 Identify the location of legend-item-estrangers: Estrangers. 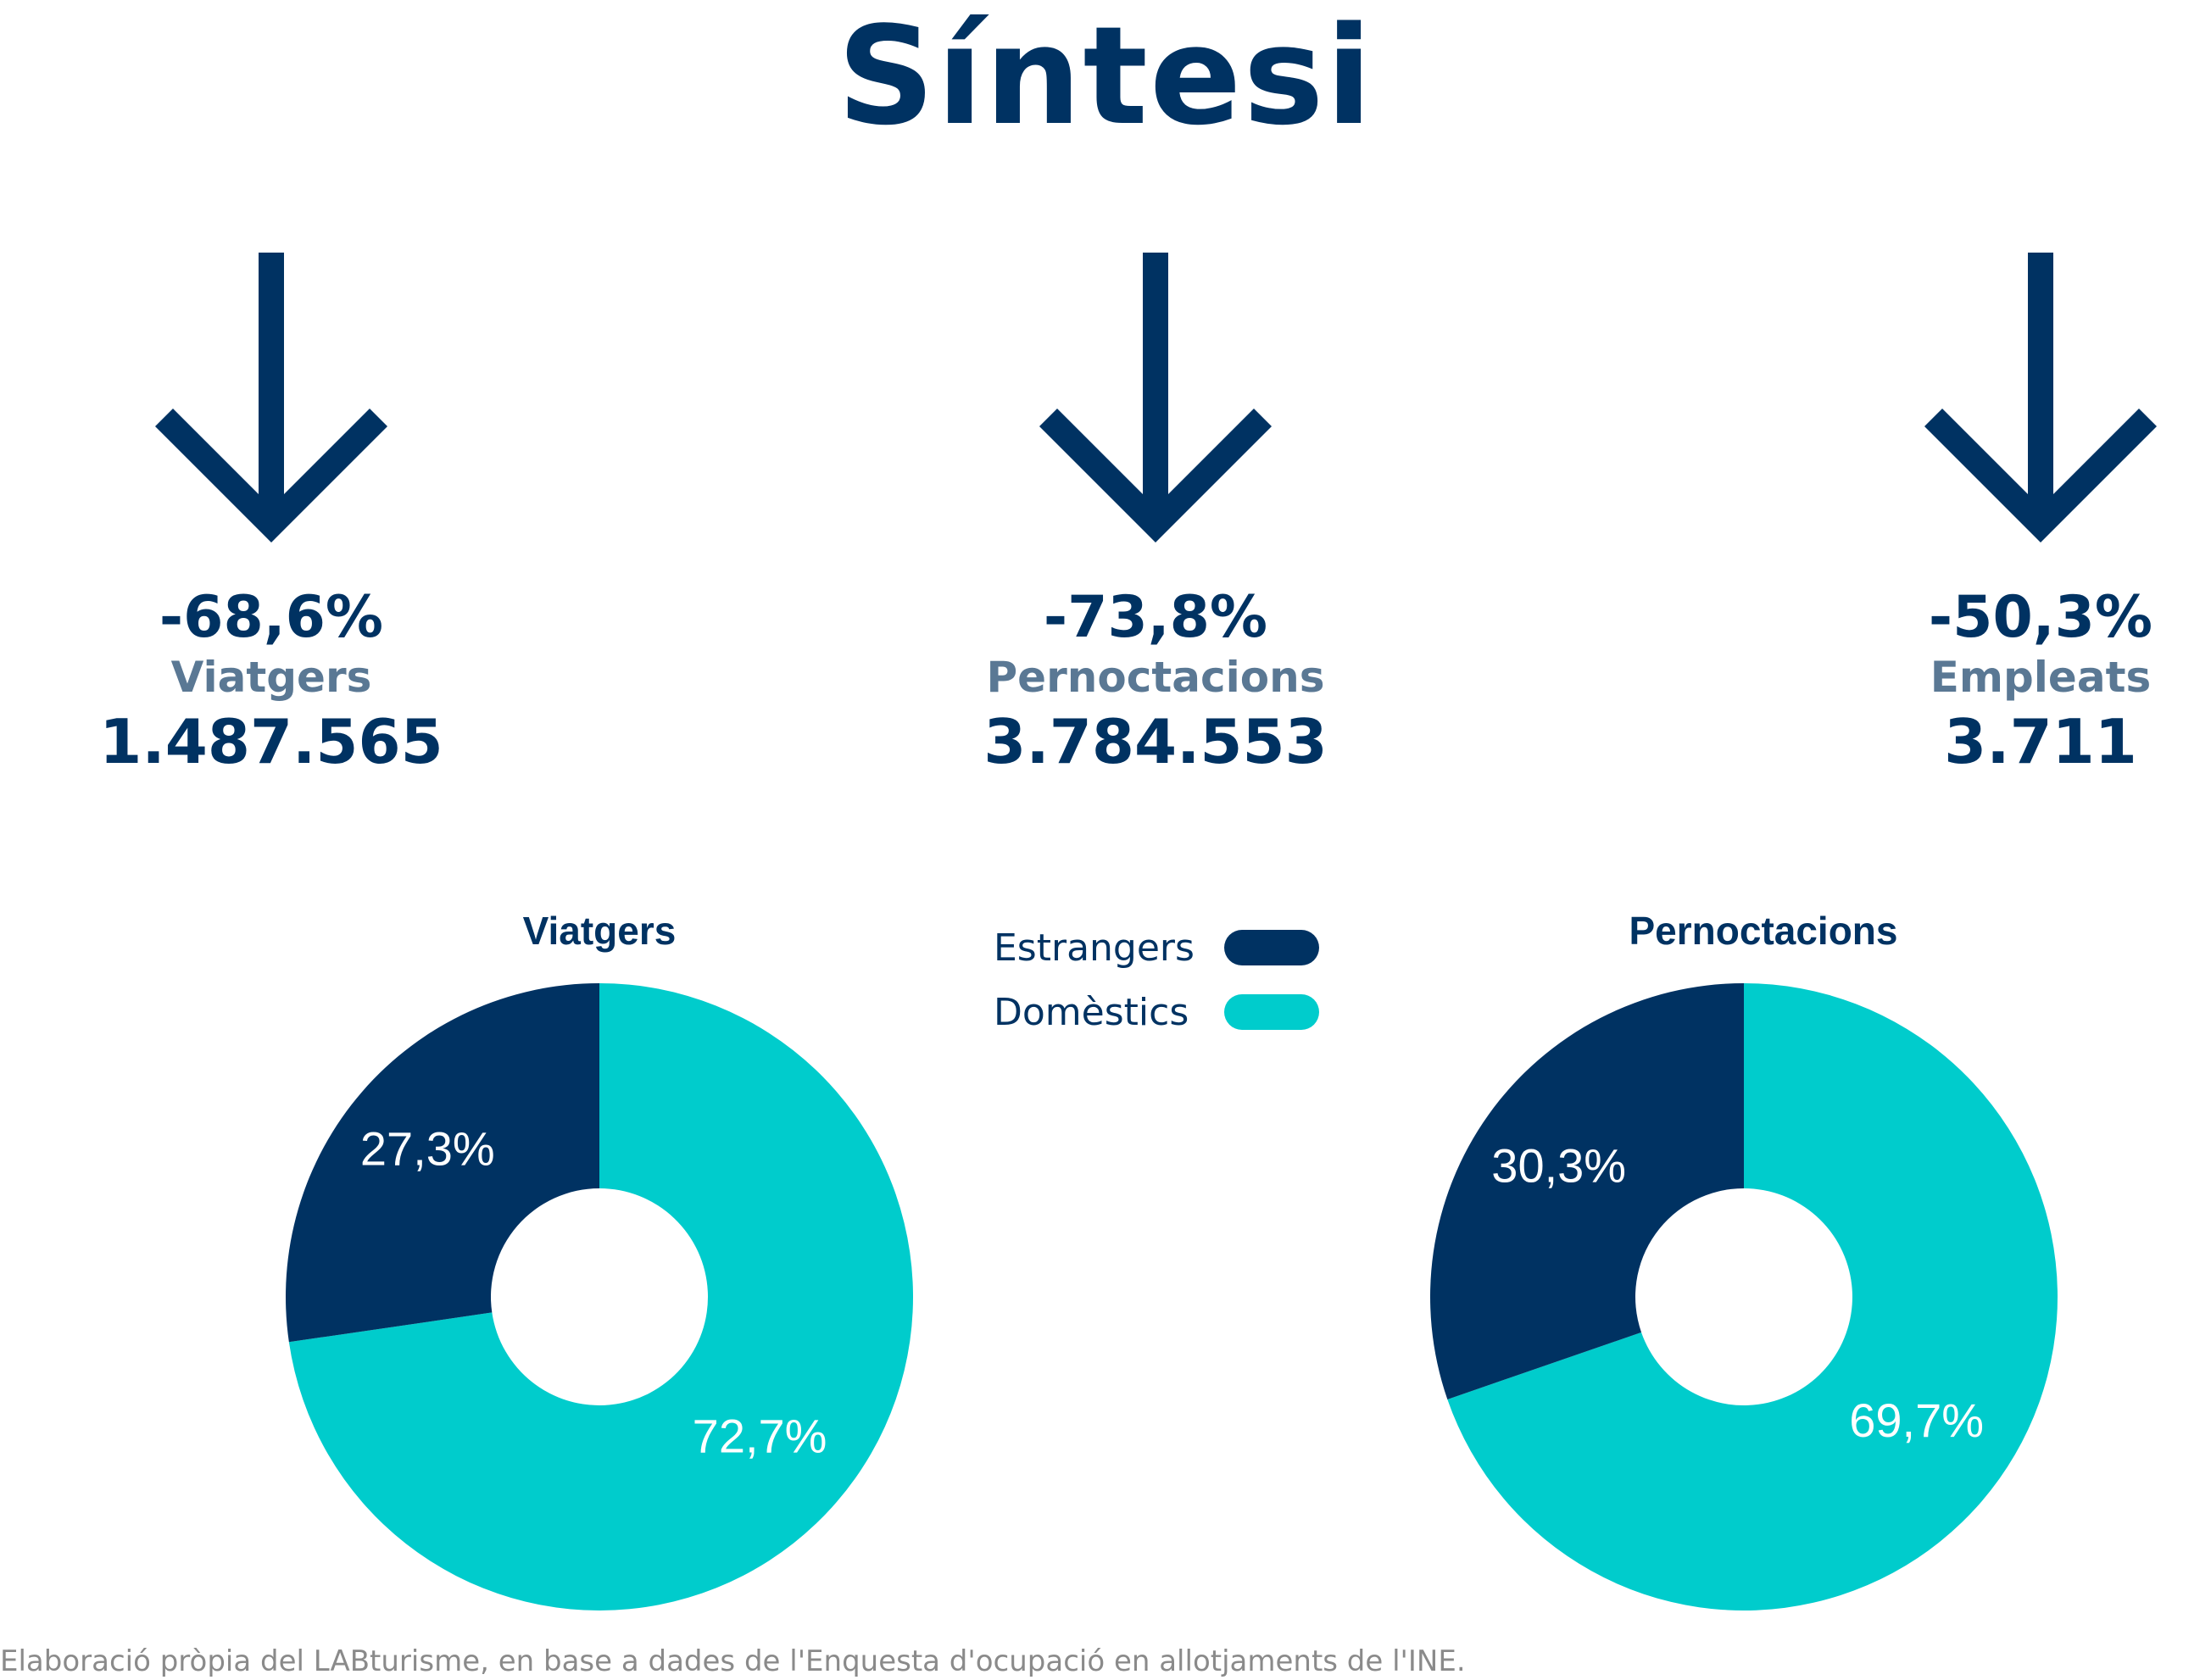
(1163, 947).